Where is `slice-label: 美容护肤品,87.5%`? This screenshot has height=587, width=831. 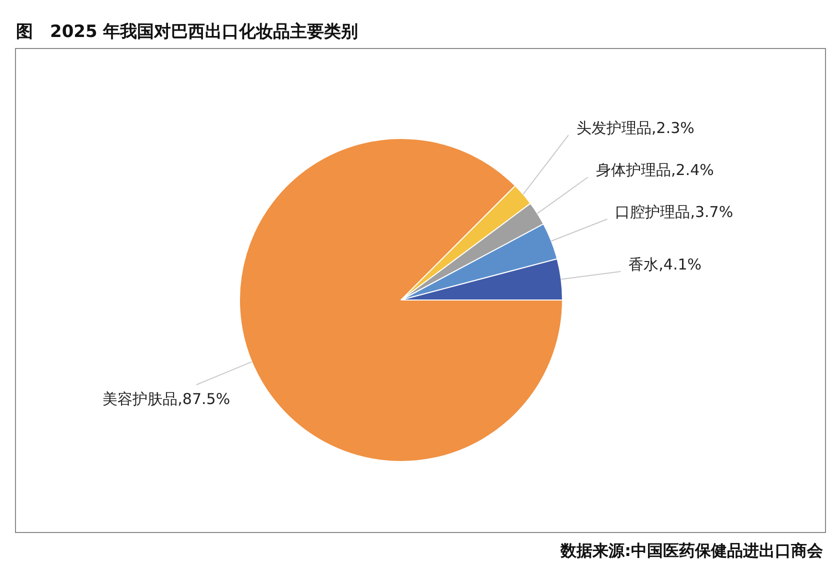 slice-label: 美容护肤品,87.5% is located at coordinates (166, 399).